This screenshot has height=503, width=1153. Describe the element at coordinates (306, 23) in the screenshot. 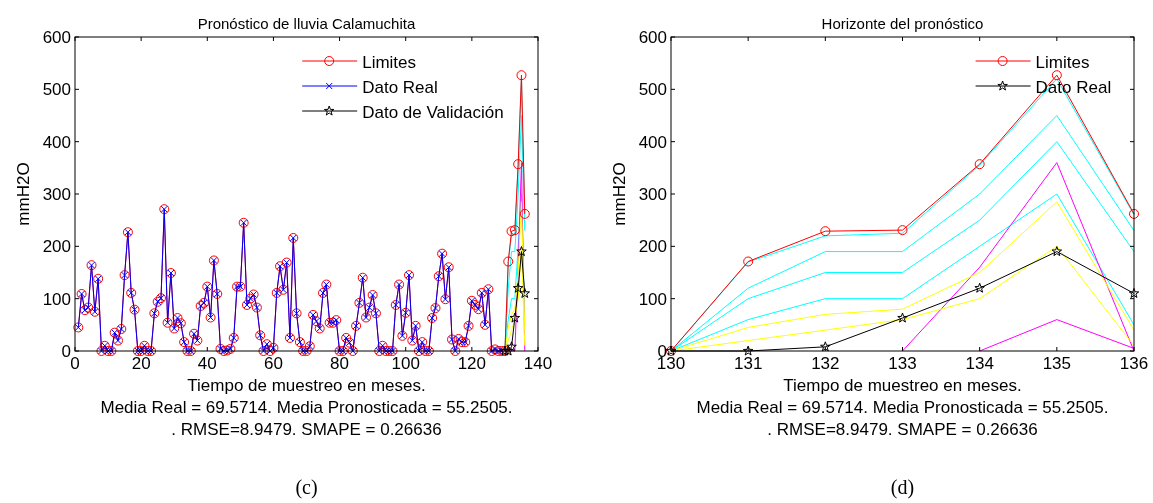

I see `chart-title: Pronóstico de lluvia Calamuchita` at that location.